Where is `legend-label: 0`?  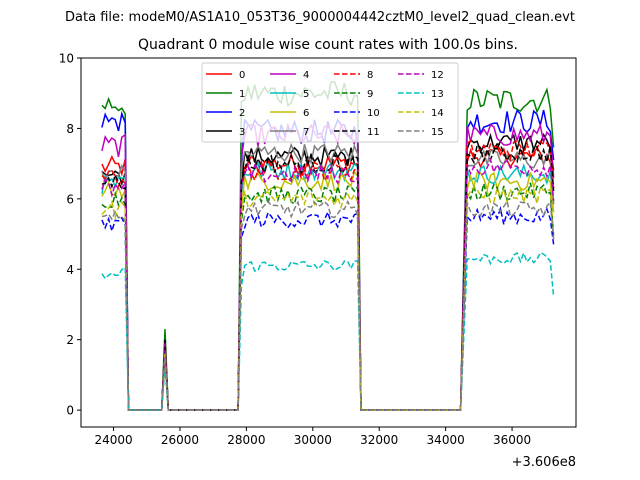 legend-label: 0 is located at coordinates (242, 75).